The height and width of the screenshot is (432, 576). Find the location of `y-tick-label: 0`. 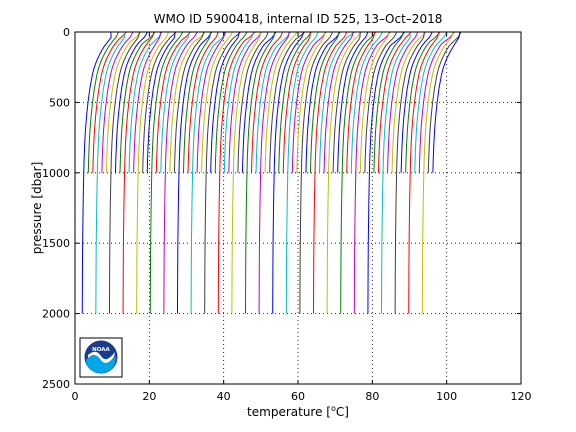

y-tick-label: 0 is located at coordinates (66, 32).